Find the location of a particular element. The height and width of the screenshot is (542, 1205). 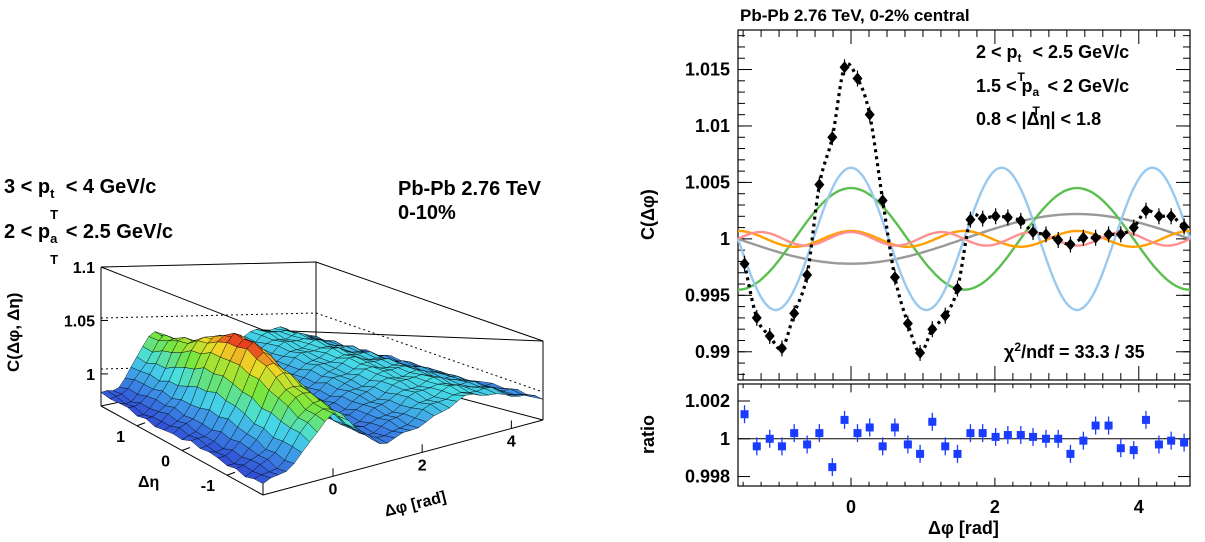

fourier-component-v4 is located at coordinates (964, 238).